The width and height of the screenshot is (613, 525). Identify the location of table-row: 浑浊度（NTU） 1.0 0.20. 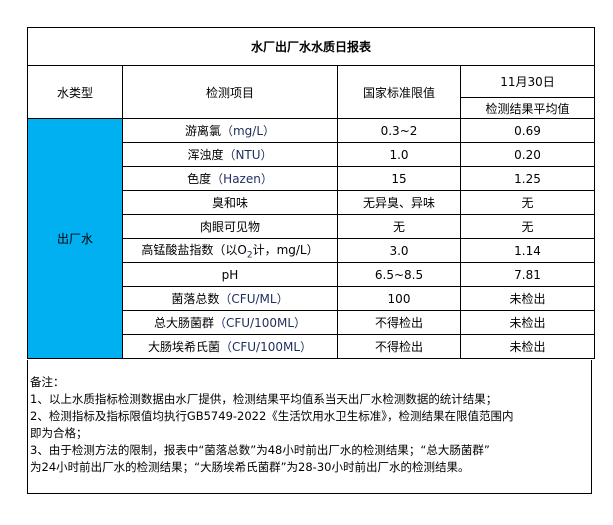
(312, 154).